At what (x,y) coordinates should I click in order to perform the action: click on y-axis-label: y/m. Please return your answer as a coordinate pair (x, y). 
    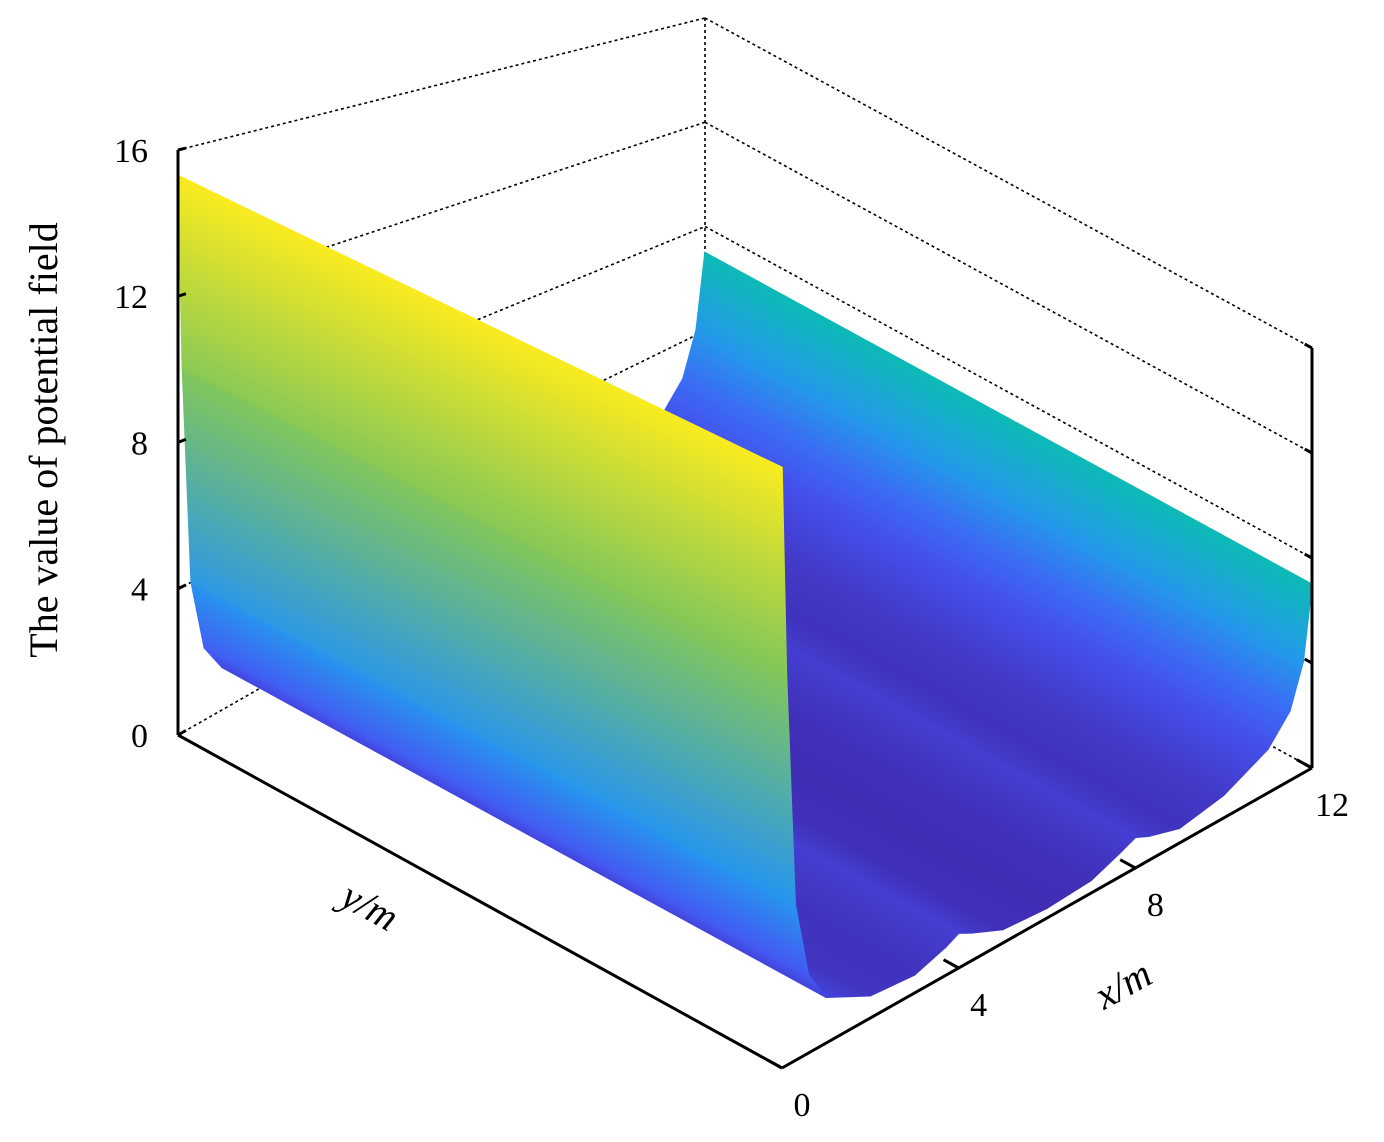
    Looking at the image, I should click on (368, 905).